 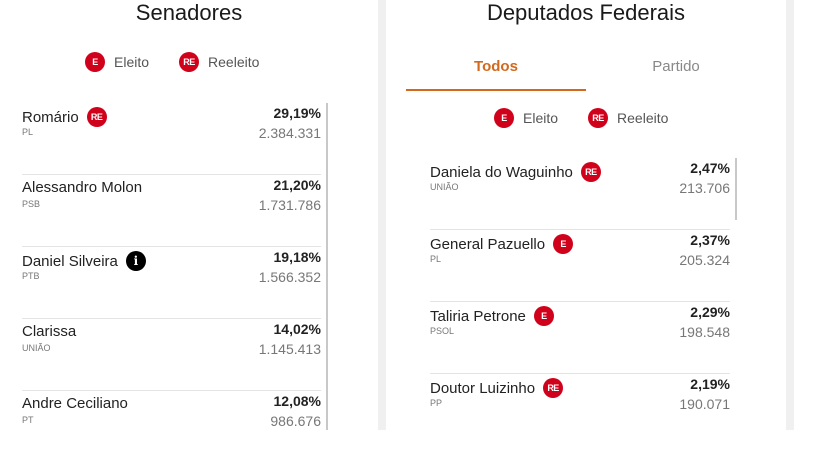 What do you see at coordinates (297, 401) in the screenshot?
I see `candidate-percent: 12,08%` at bounding box center [297, 401].